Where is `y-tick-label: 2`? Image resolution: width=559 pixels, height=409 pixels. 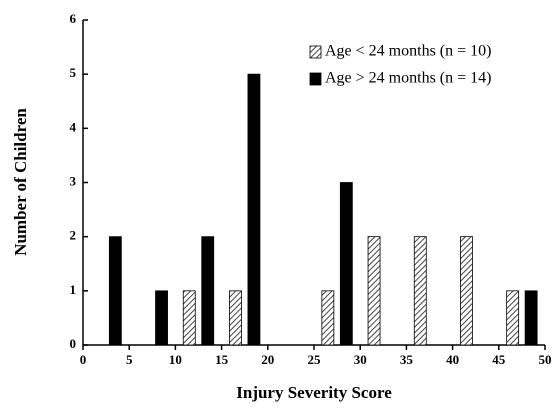 y-tick-label: 2 is located at coordinates (73, 235).